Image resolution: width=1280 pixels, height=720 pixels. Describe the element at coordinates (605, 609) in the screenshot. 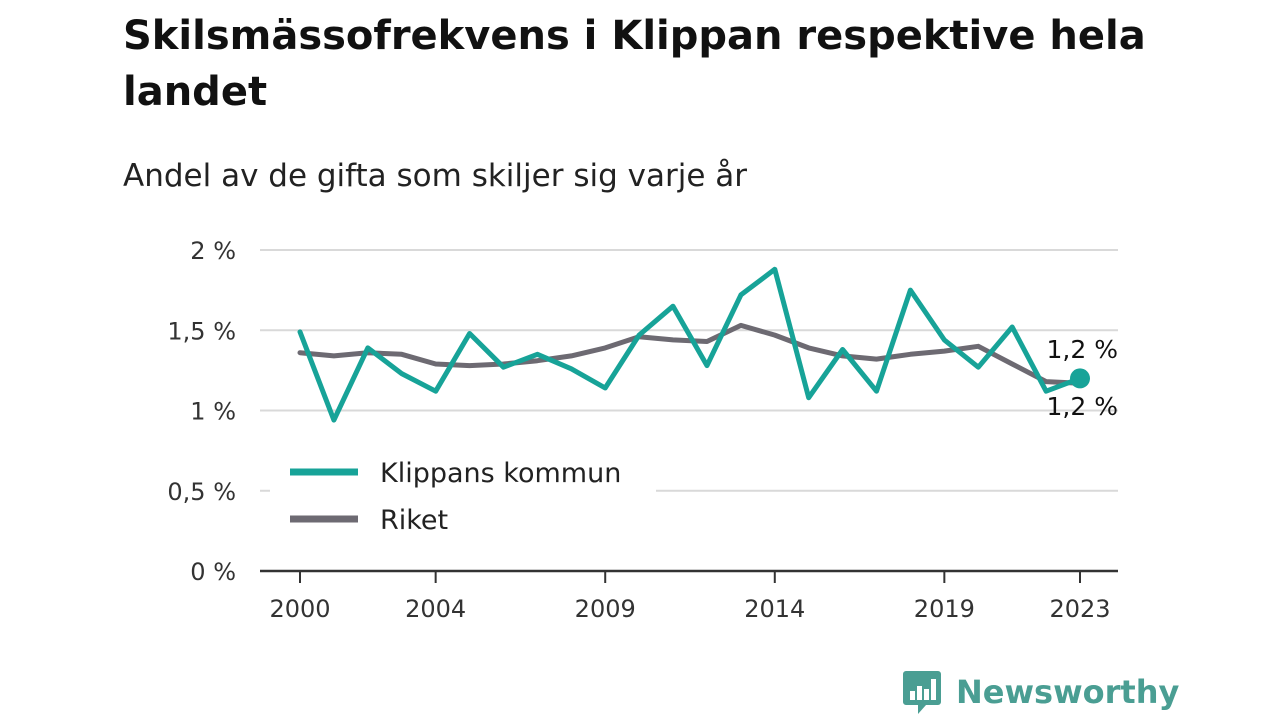

I see `x-tick-label: 2009` at that location.